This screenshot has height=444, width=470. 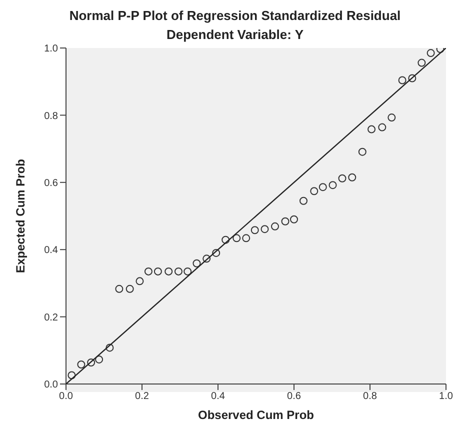 What do you see at coordinates (294, 396) in the screenshot?
I see `x-tick-label: 0.6` at bounding box center [294, 396].